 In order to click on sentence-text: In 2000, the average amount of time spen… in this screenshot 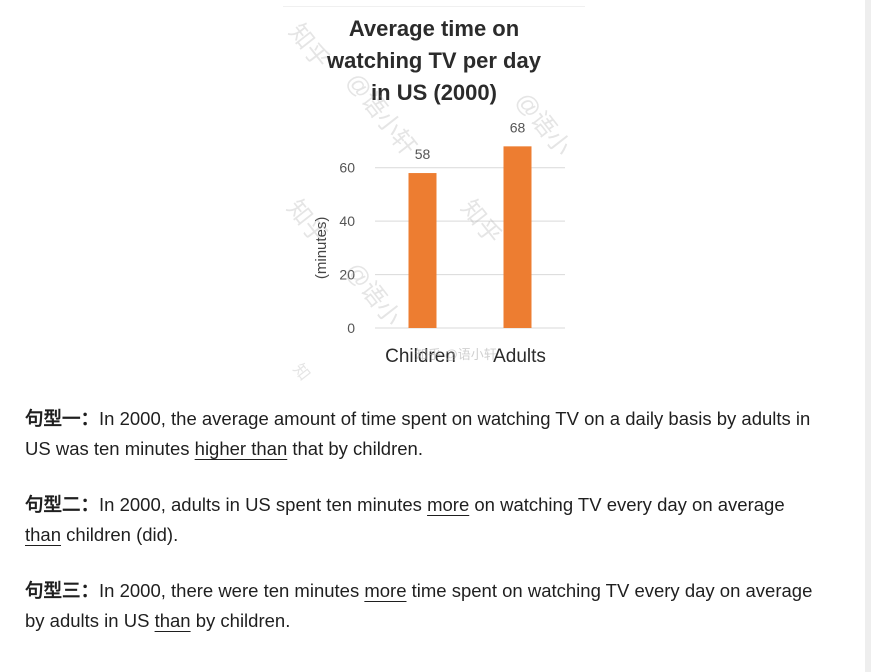, I will do `click(418, 433)`.